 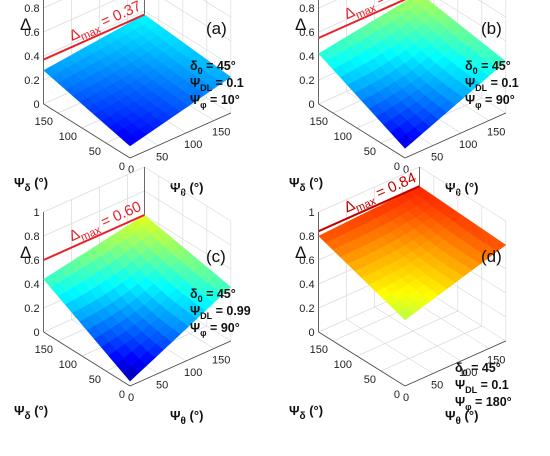 What do you see at coordinates (492, 402) in the screenshot?
I see `parameter-value: = 180°` at bounding box center [492, 402].